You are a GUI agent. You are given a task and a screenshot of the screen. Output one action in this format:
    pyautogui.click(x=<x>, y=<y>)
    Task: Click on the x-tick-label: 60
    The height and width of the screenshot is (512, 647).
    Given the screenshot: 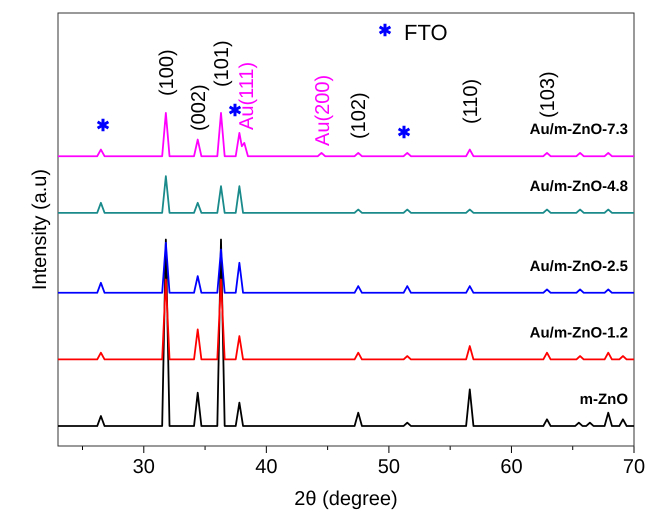 What is the action you would take?
    pyautogui.click(x=511, y=467)
    